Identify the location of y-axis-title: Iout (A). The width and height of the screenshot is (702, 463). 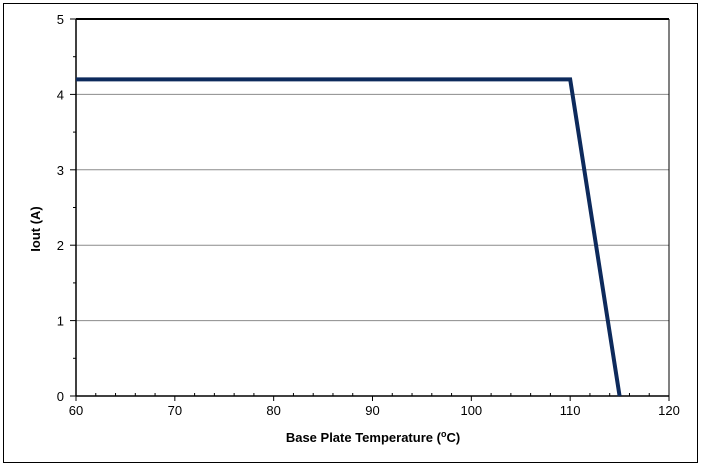
(35, 228).